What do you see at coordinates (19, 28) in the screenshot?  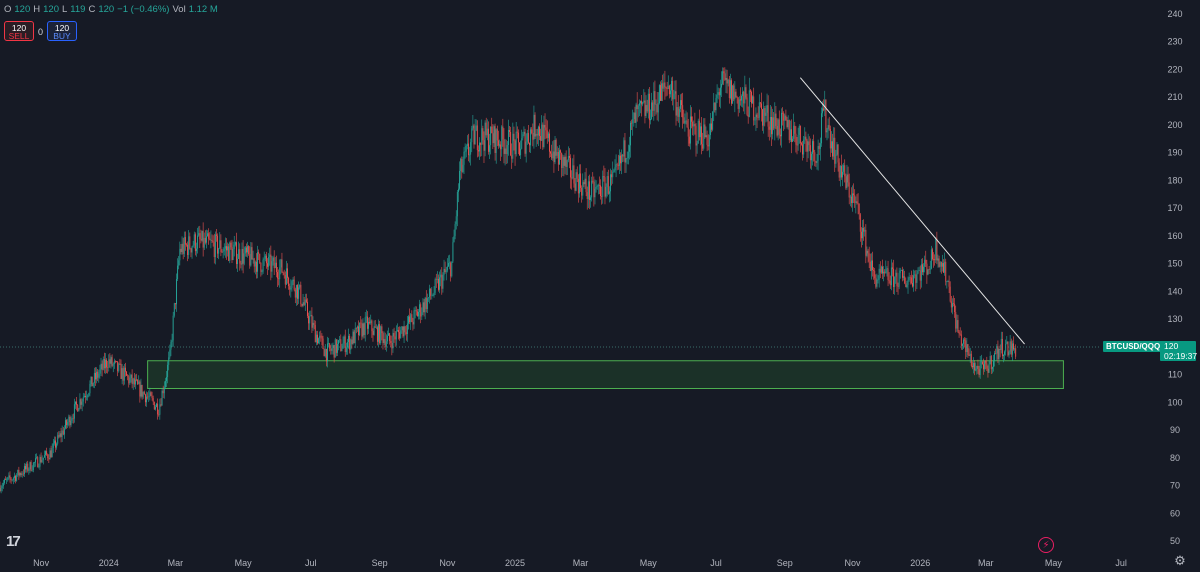 I see `sell-price: 120` at bounding box center [19, 28].